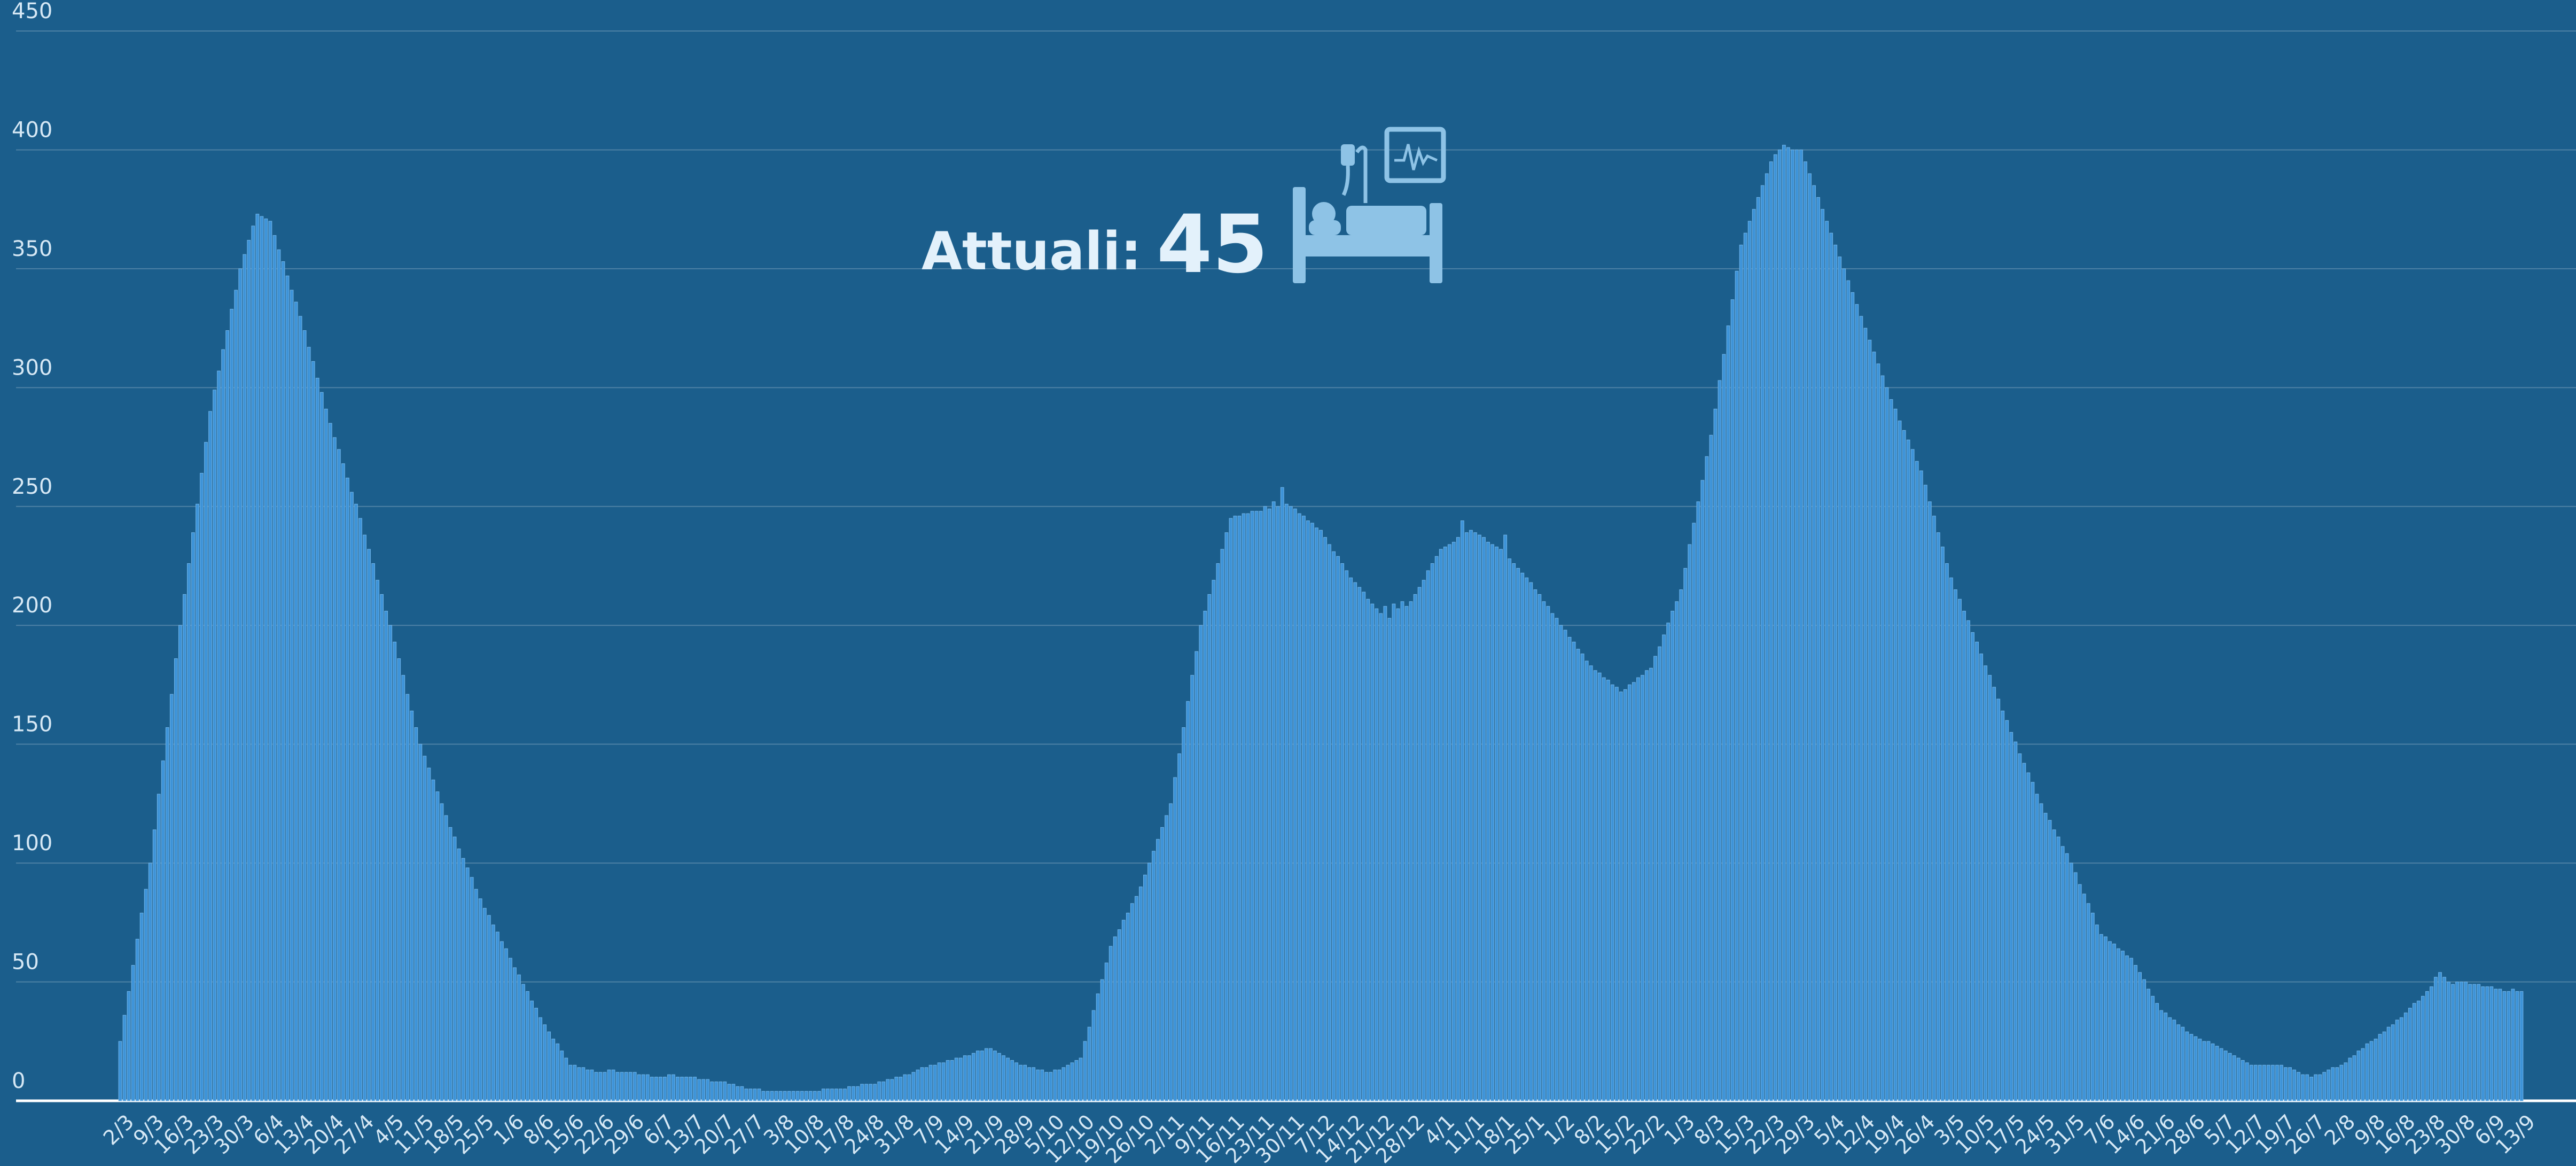  I want to click on y-tick-label: 150, so click(32, 724).